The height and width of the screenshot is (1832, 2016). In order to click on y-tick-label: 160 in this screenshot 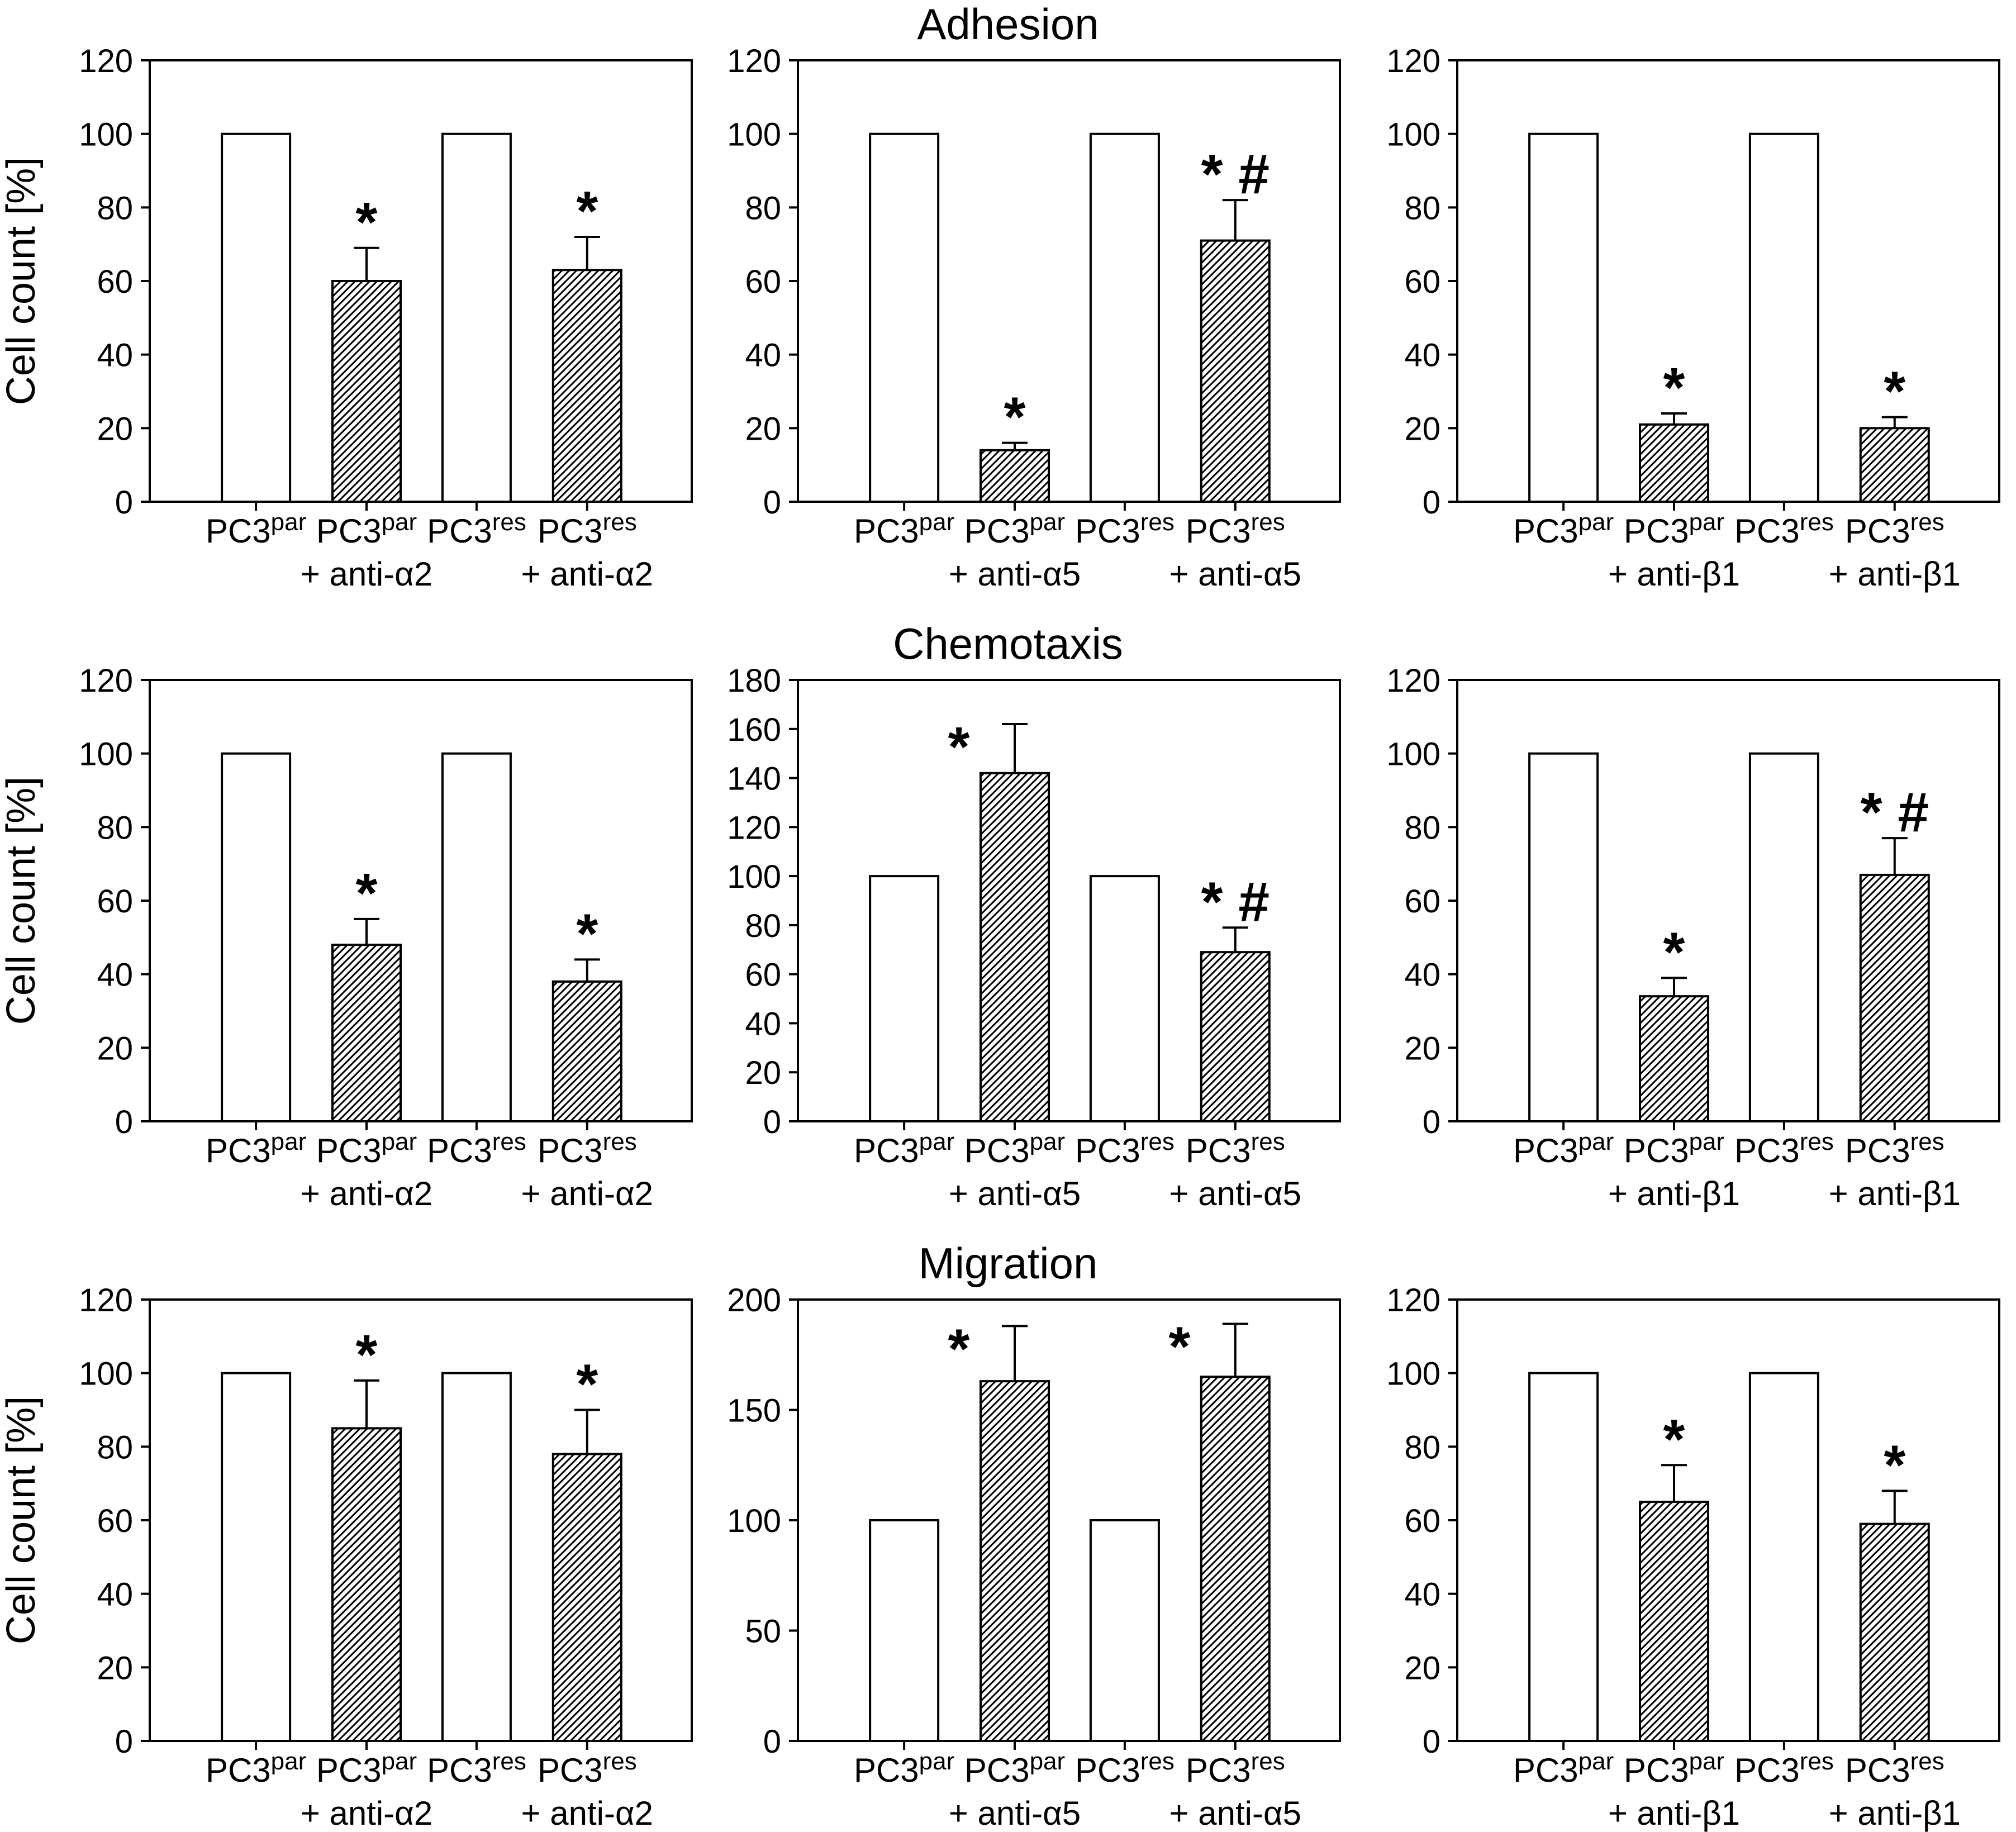, I will do `click(754, 730)`.